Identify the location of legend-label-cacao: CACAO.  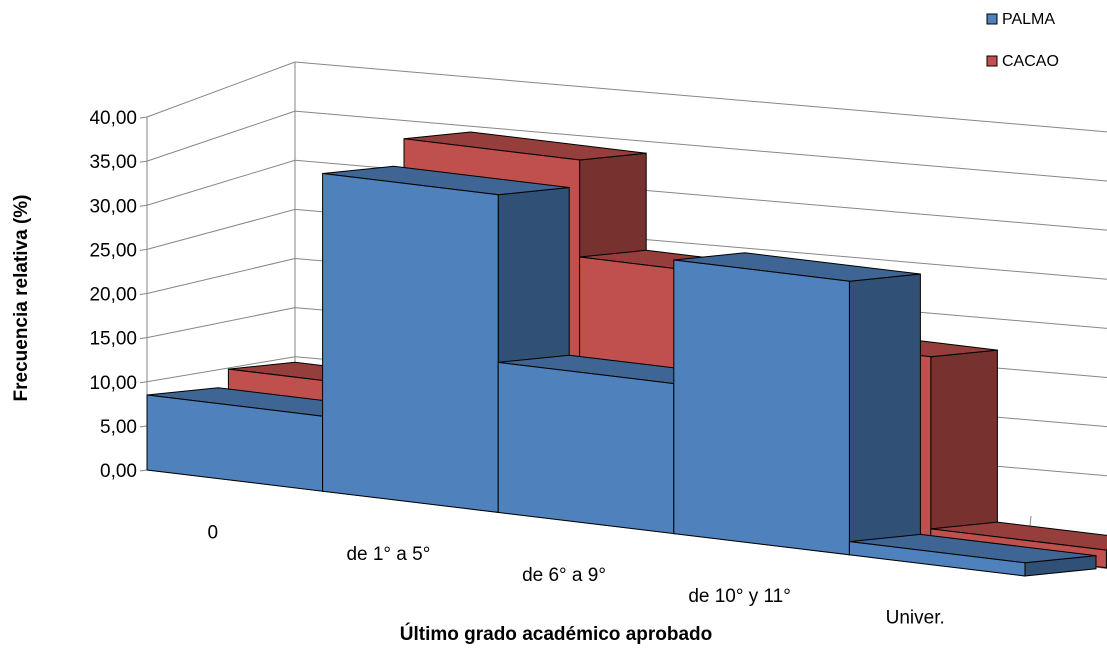
(1030, 61).